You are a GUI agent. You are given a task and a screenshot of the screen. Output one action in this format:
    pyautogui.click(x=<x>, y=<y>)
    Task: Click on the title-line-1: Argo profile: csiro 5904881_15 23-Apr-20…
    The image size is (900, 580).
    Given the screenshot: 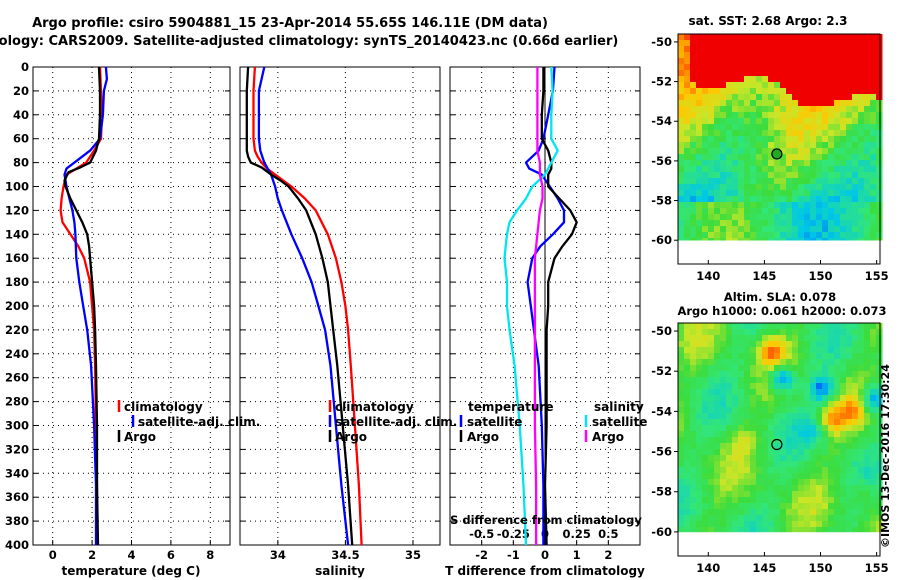 What is the action you would take?
    pyautogui.click(x=290, y=23)
    